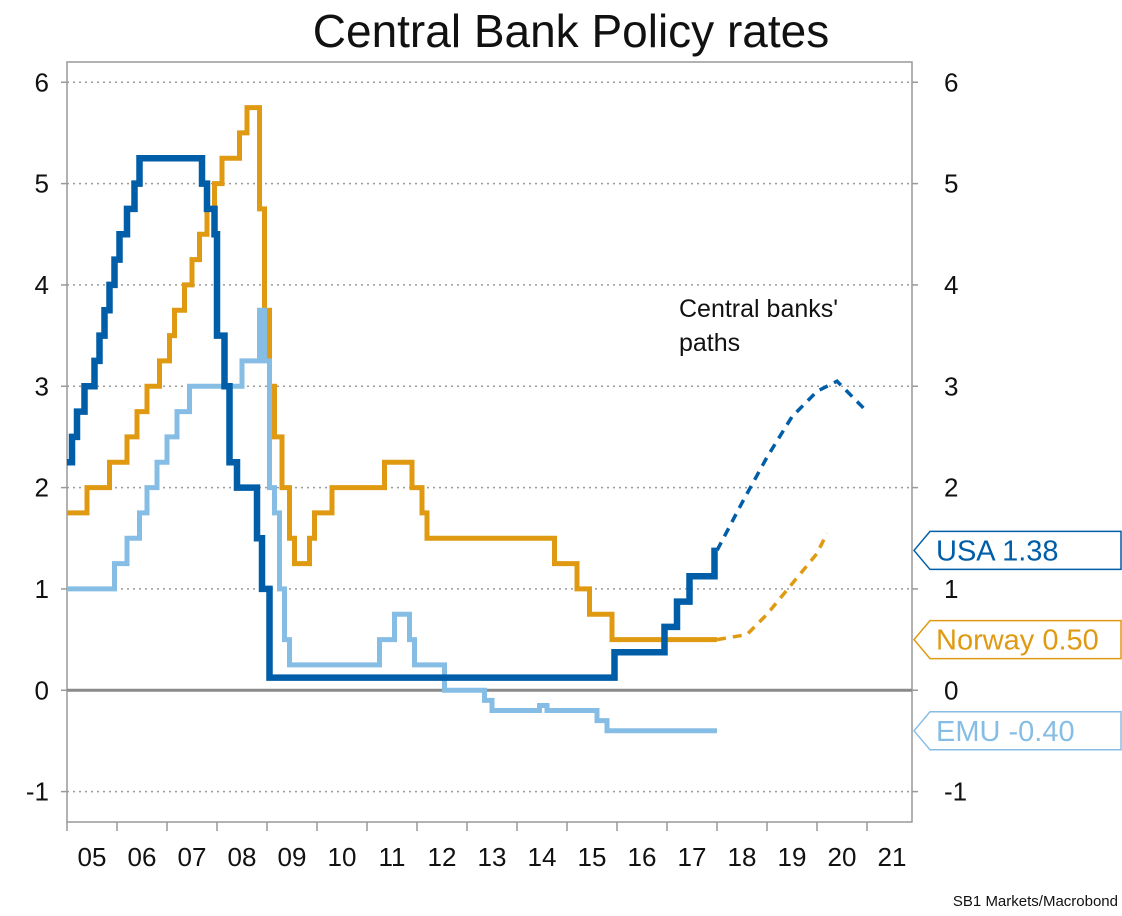  Describe the element at coordinates (951, 82) in the screenshot. I see `y-tick-label-right: 6` at that location.